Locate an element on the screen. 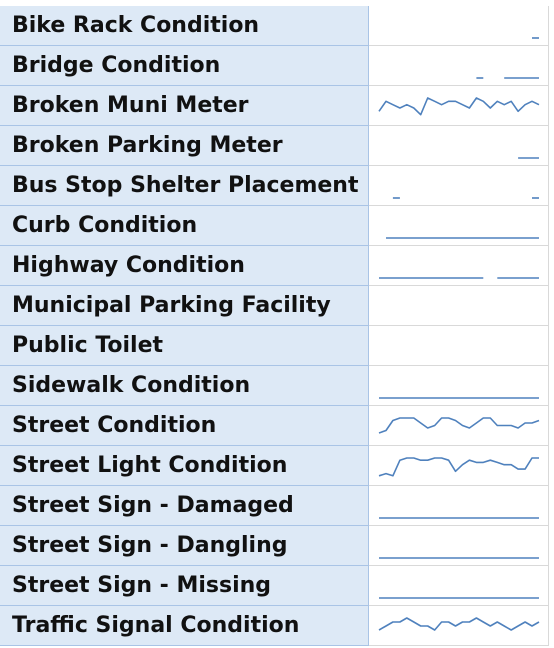 This screenshot has width=554, height=648. table-row: Municipal Parking Facility is located at coordinates (277, 306).